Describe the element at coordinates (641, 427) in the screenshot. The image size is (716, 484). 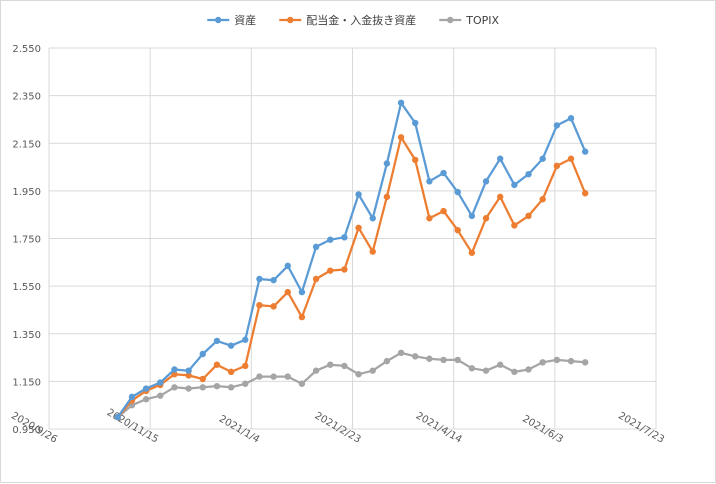
I see `x-tick-label: 2021/7/23` at that location.